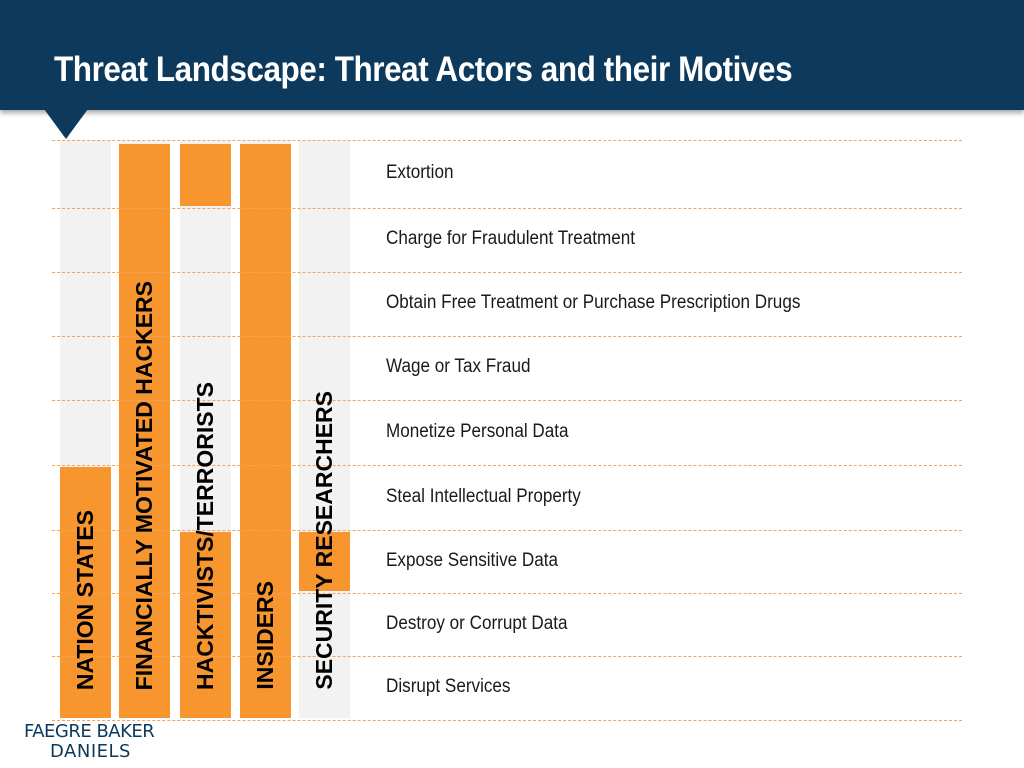 Image resolution: width=1024 pixels, height=768 pixels. Describe the element at coordinates (477, 623) in the screenshot. I see `motive-label: Destroy or Corrupt Data` at that location.